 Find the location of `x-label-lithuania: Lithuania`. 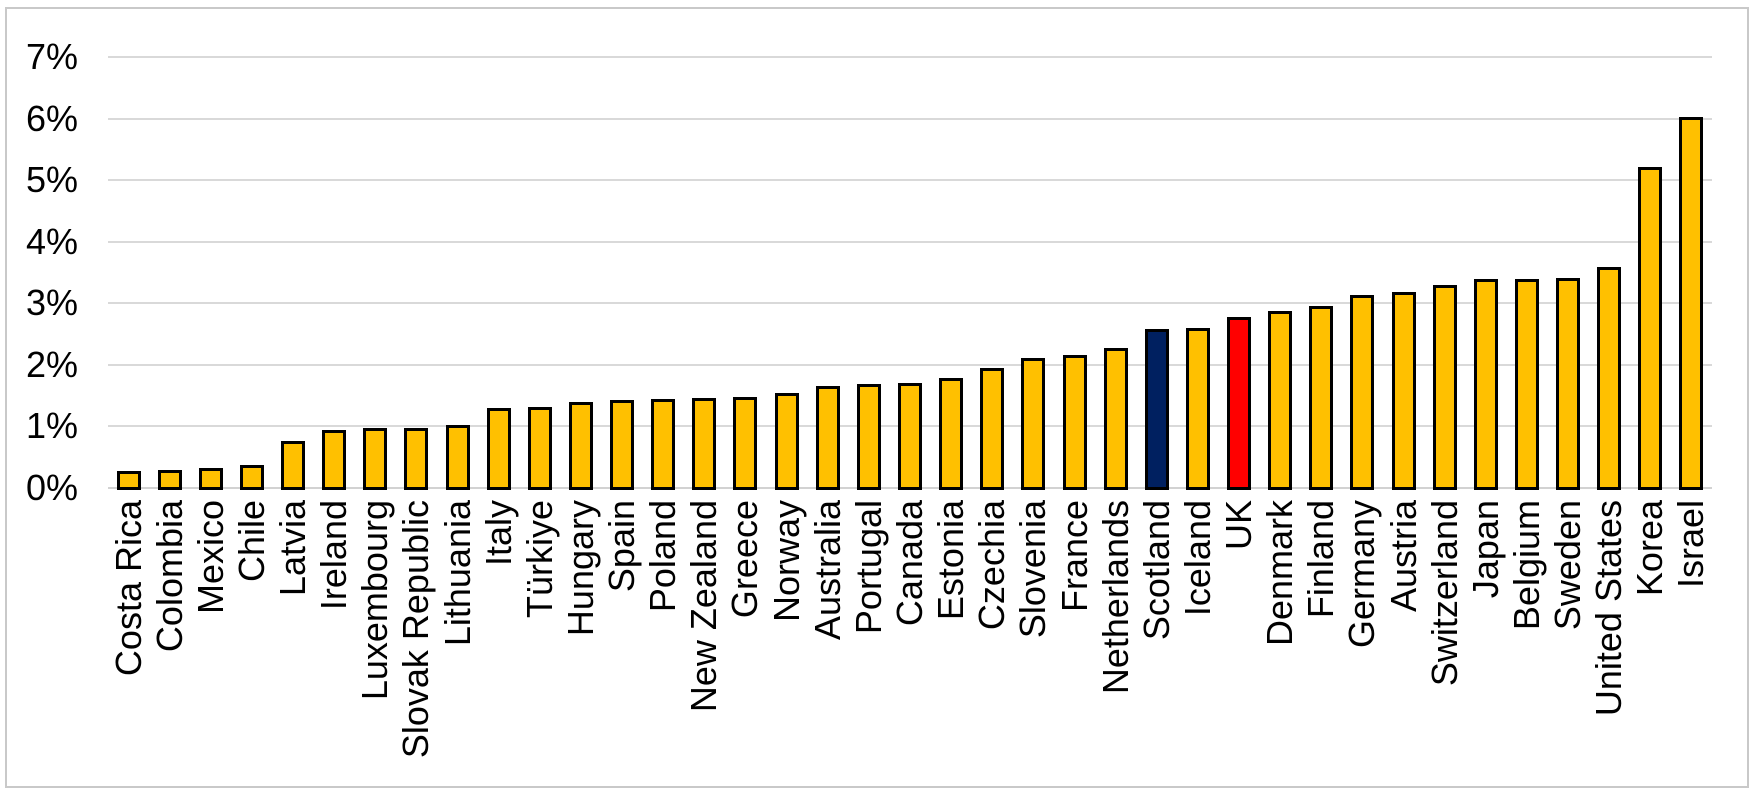

x-label-lithuania: Lithuania is located at coordinates (457, 573).